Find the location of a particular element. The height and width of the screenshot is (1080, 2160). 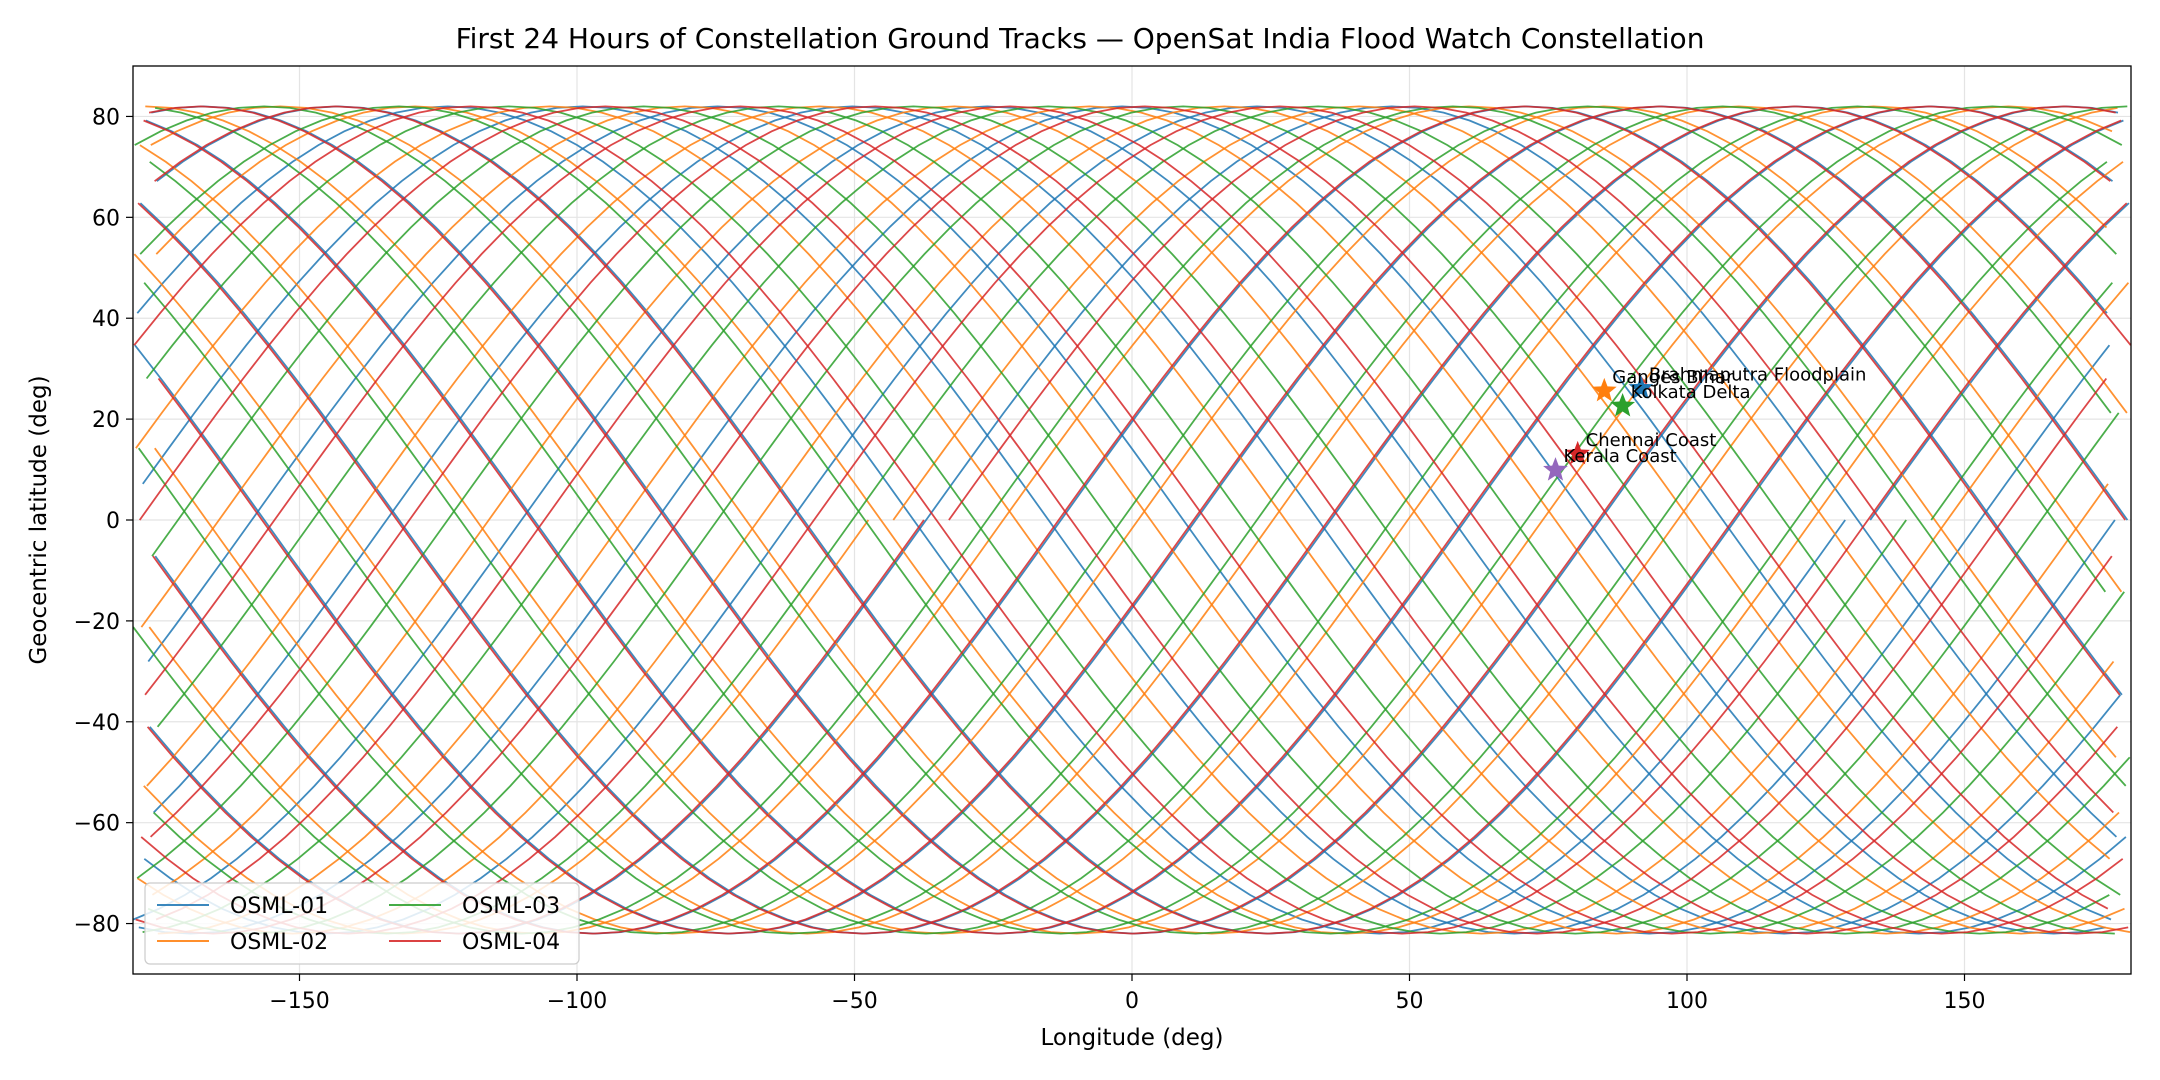

target-label: Kolkata Delta is located at coordinates (1691, 392).